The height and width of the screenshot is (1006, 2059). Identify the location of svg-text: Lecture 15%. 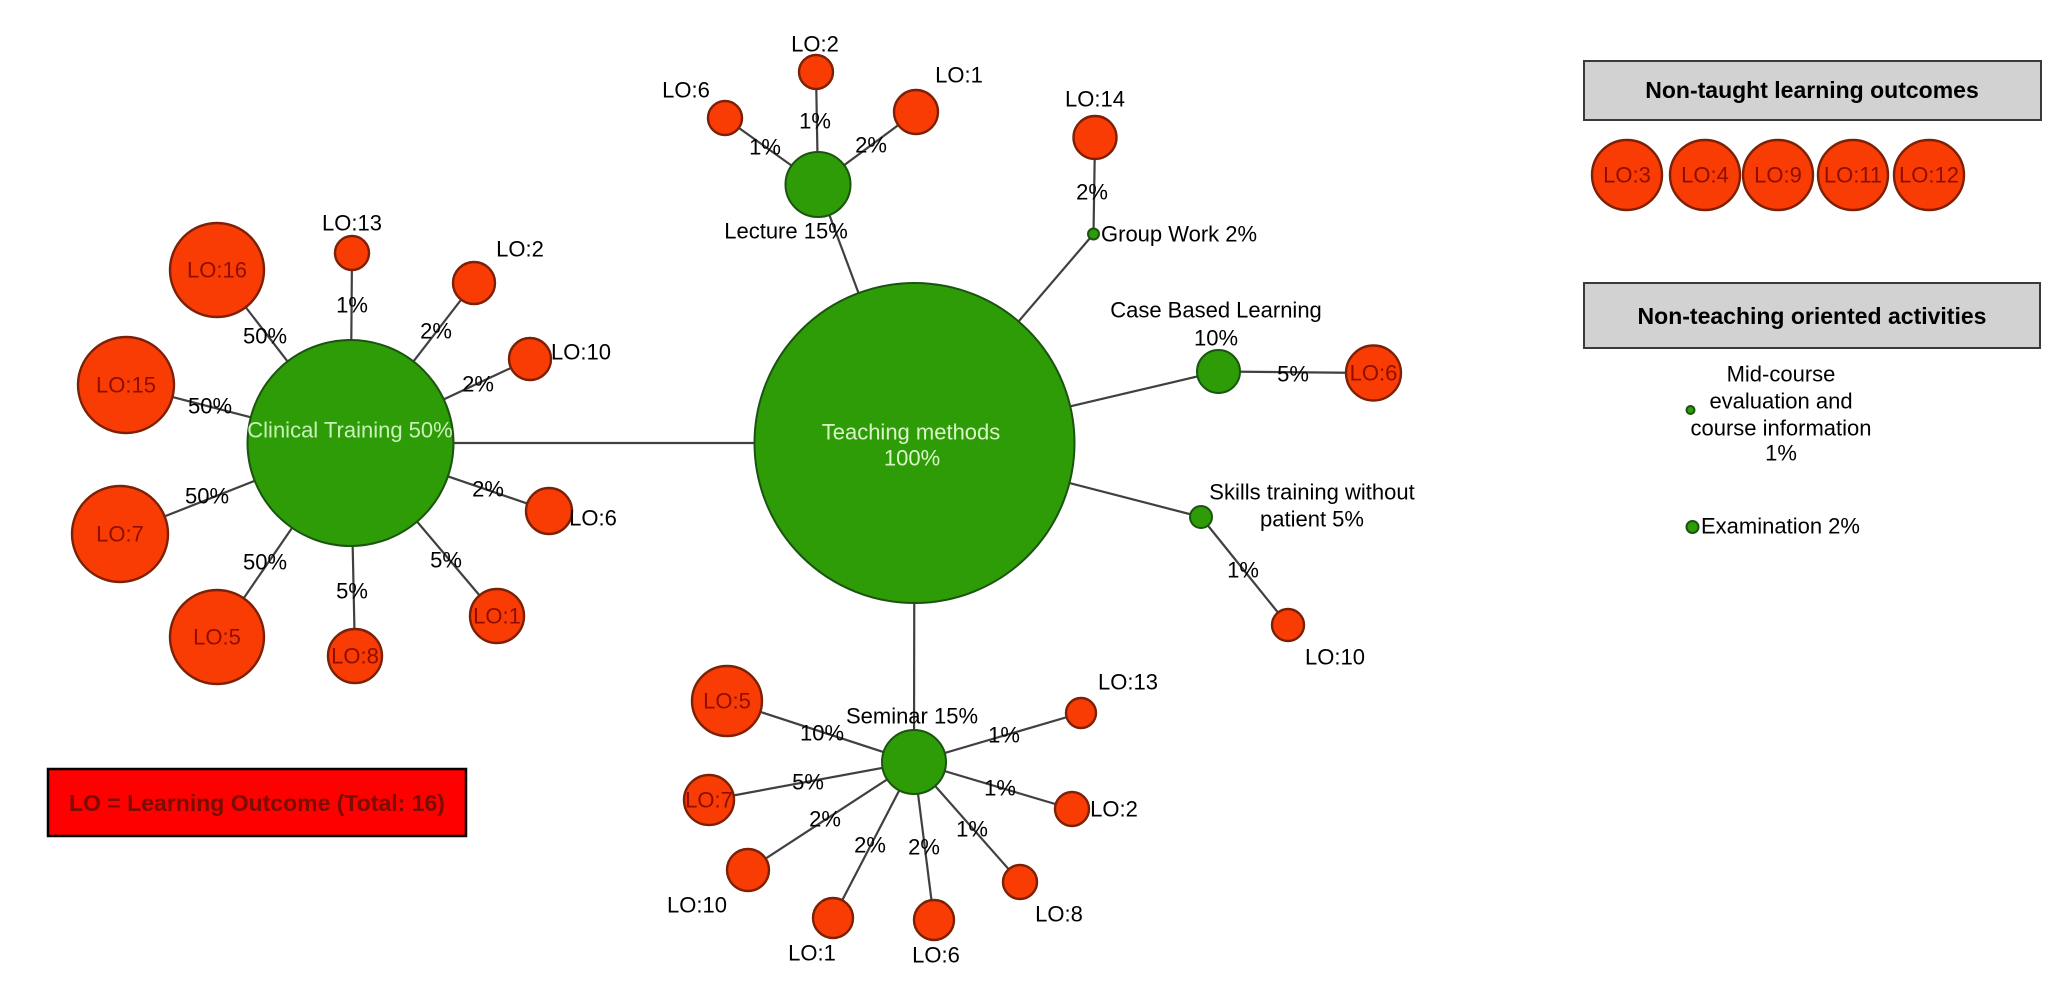
(786, 231).